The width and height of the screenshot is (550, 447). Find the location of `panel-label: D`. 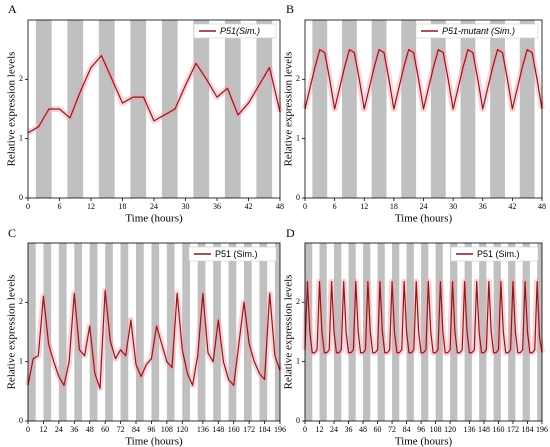

panel-label: D is located at coordinates (290, 233).